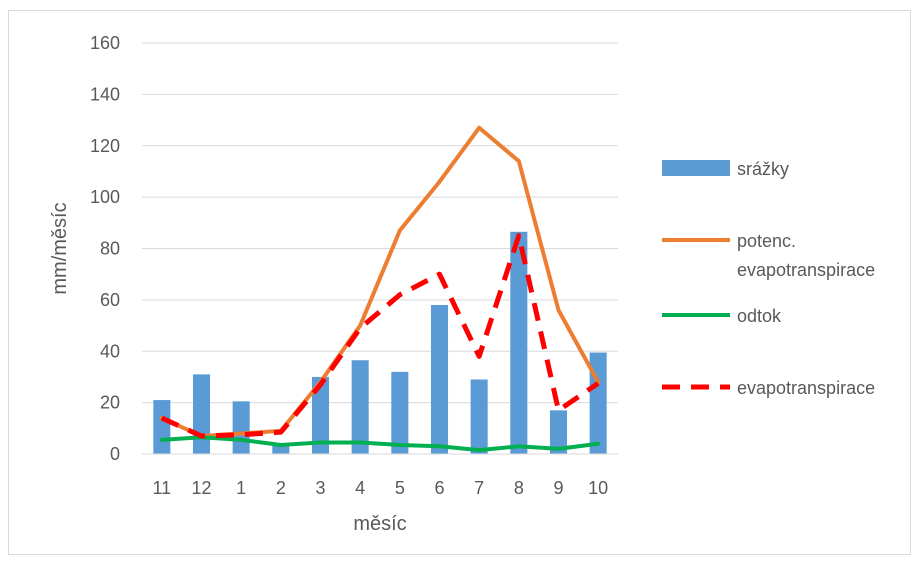  Describe the element at coordinates (110, 249) in the screenshot. I see `y-tick-label: 80` at that location.